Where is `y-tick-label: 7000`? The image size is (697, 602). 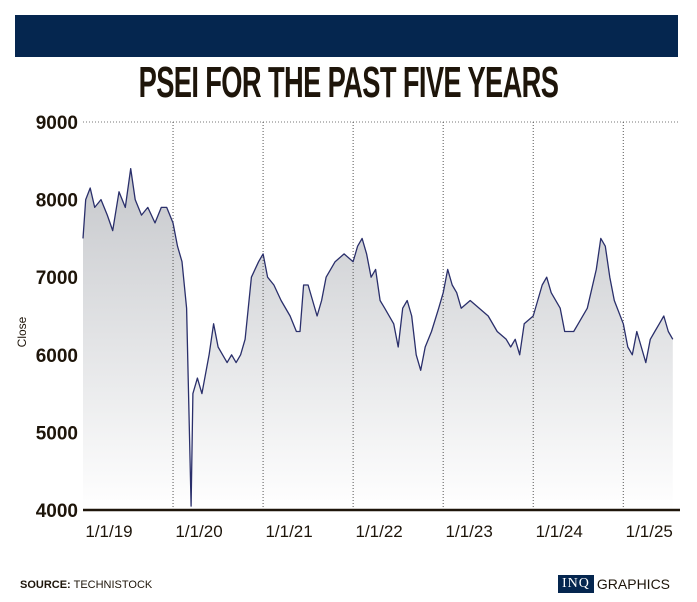
y-tick-label: 7000 is located at coordinates (57, 278).